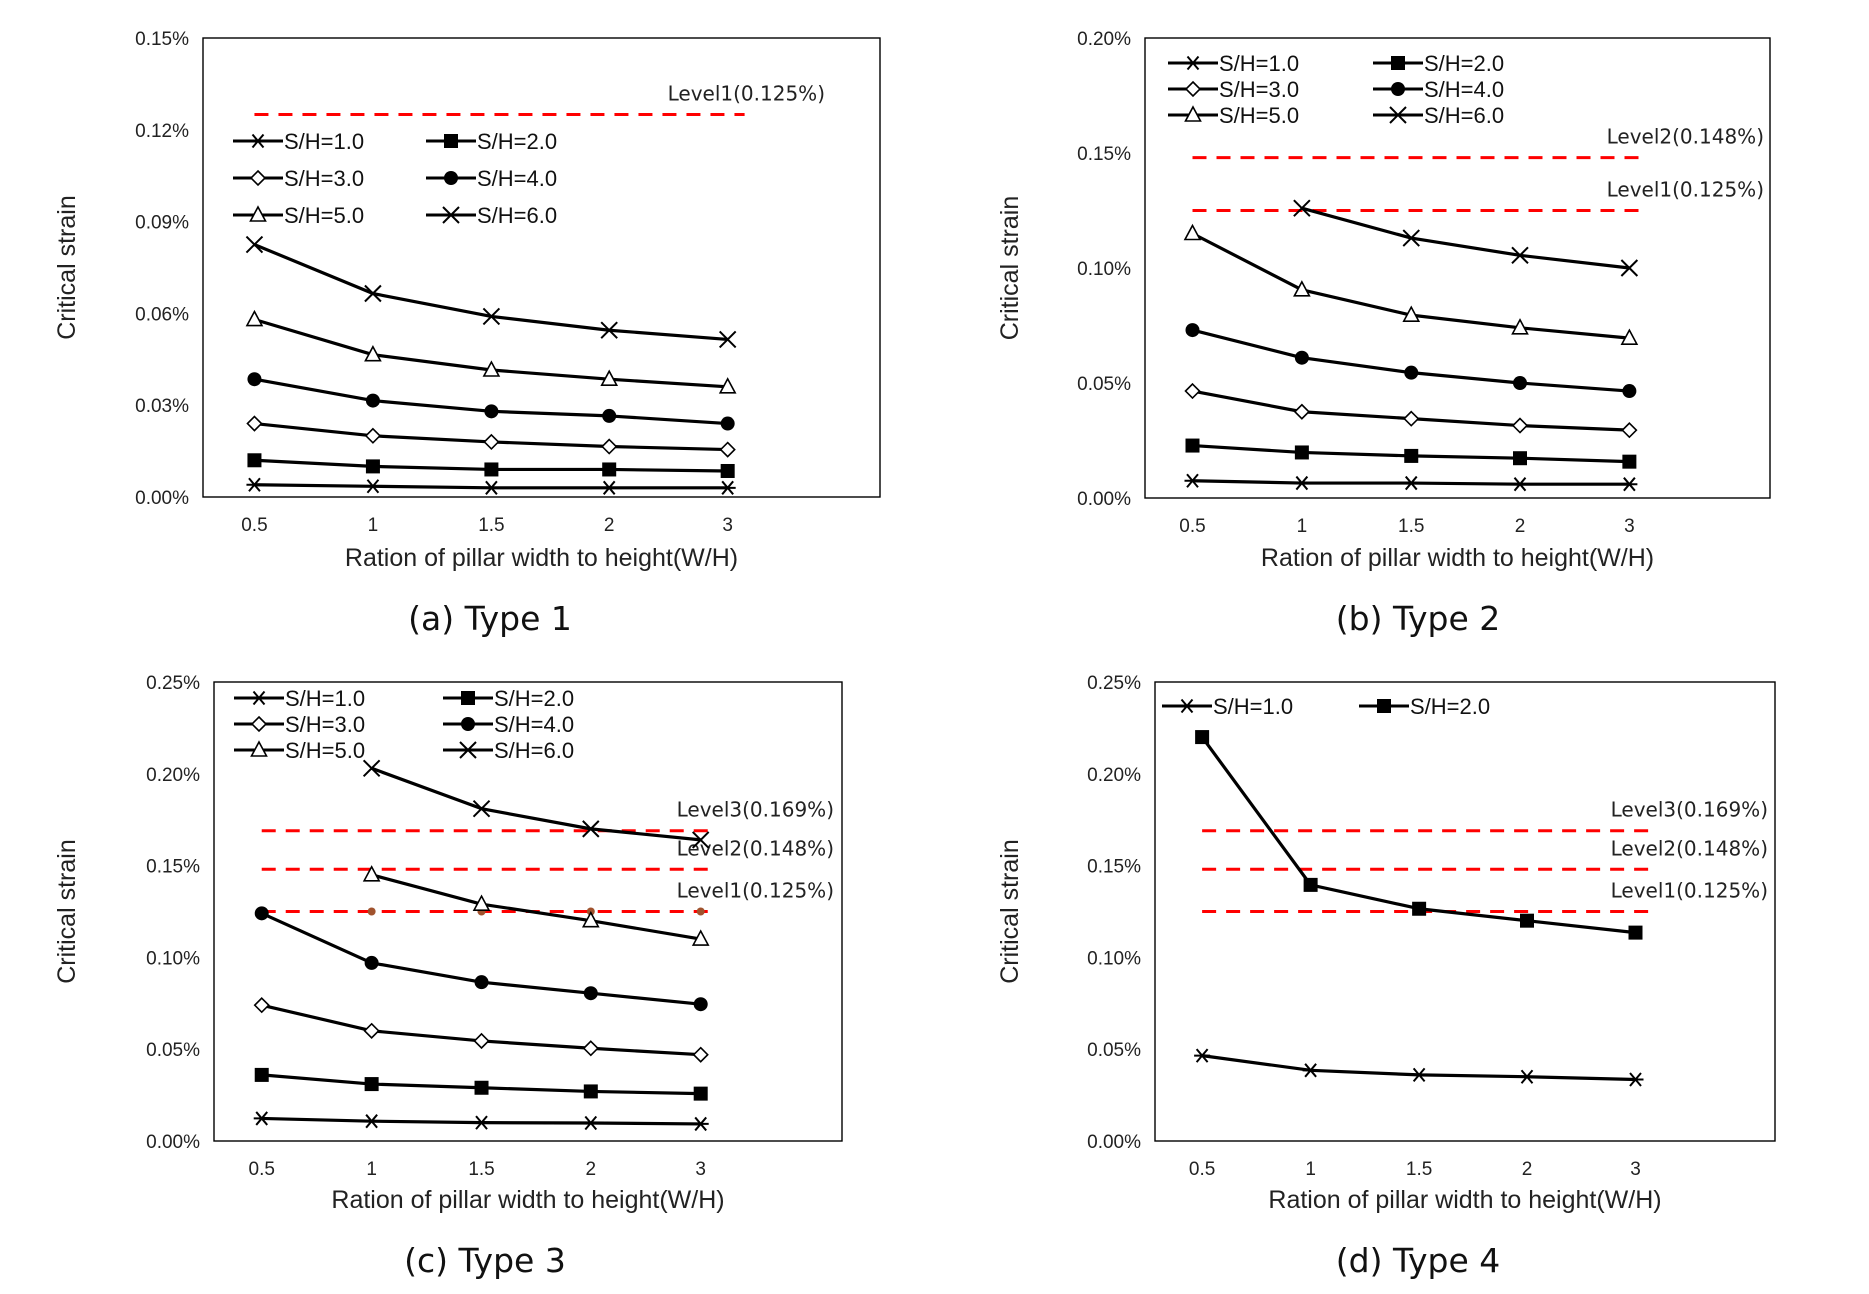  Describe the element at coordinates (1685, 190) in the screenshot. I see `level-label: Level1(0.125%)` at that location.